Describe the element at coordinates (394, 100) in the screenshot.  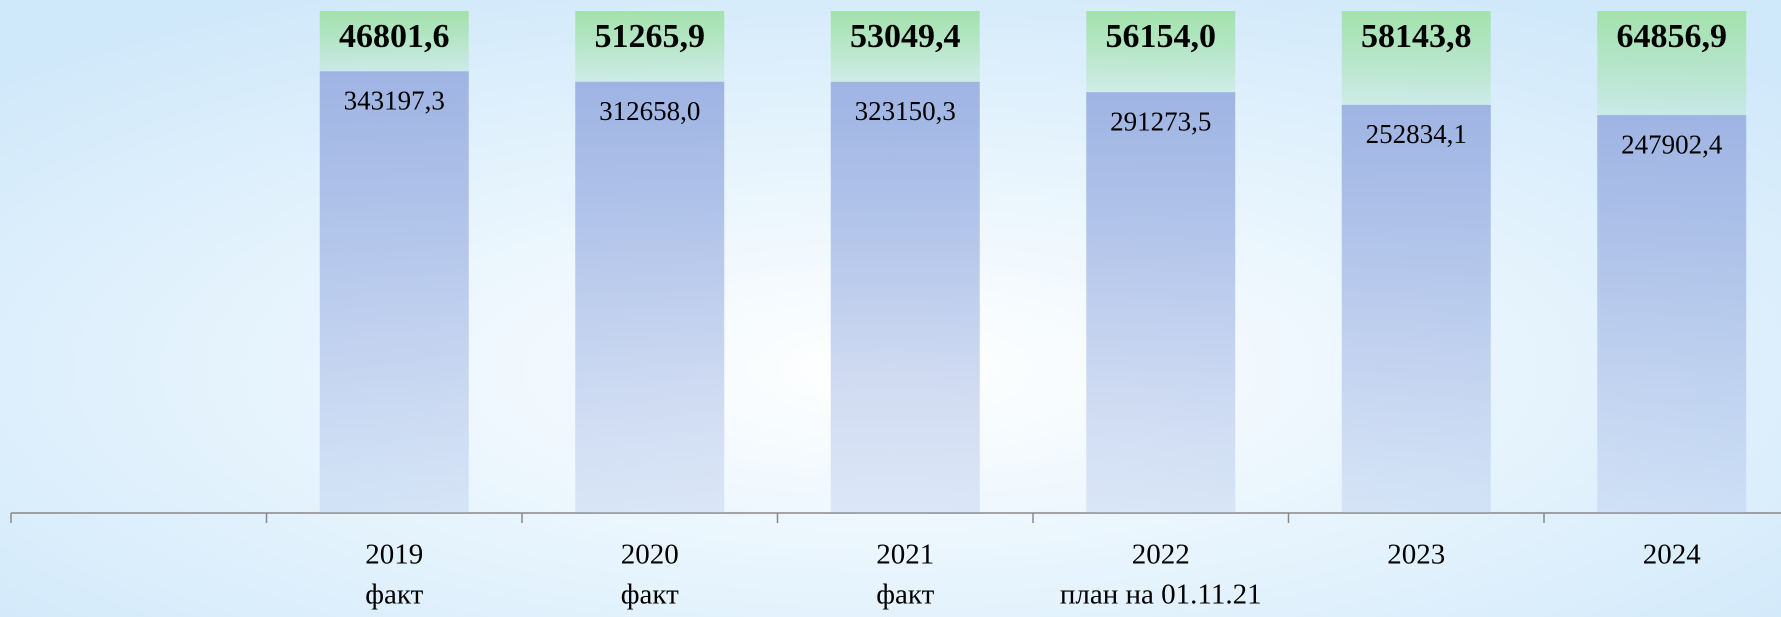
I see `data-label: 343197,3` at that location.